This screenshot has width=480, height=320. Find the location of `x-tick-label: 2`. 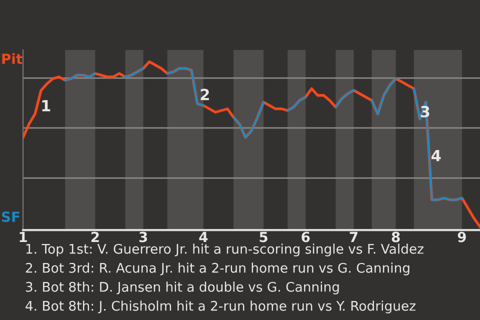

x-tick-label: 2 is located at coordinates (95, 237).